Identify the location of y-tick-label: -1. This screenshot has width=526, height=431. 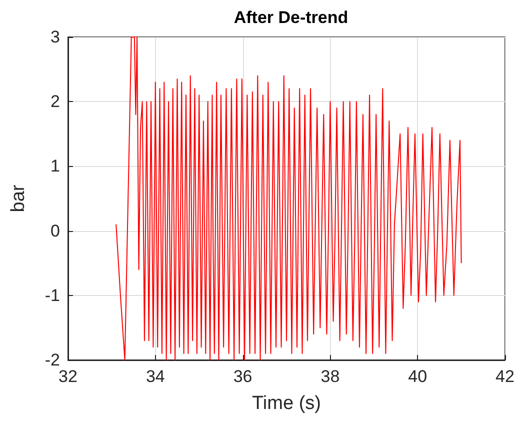
(52, 295).